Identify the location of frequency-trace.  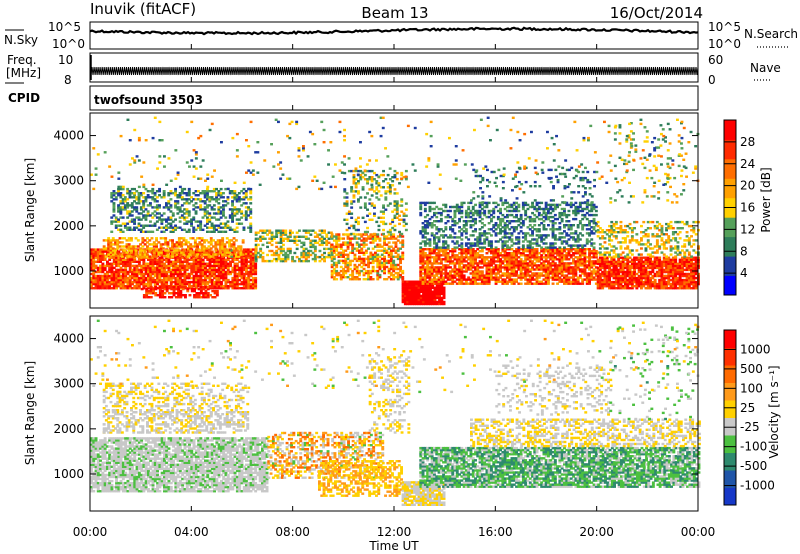
(394, 71).